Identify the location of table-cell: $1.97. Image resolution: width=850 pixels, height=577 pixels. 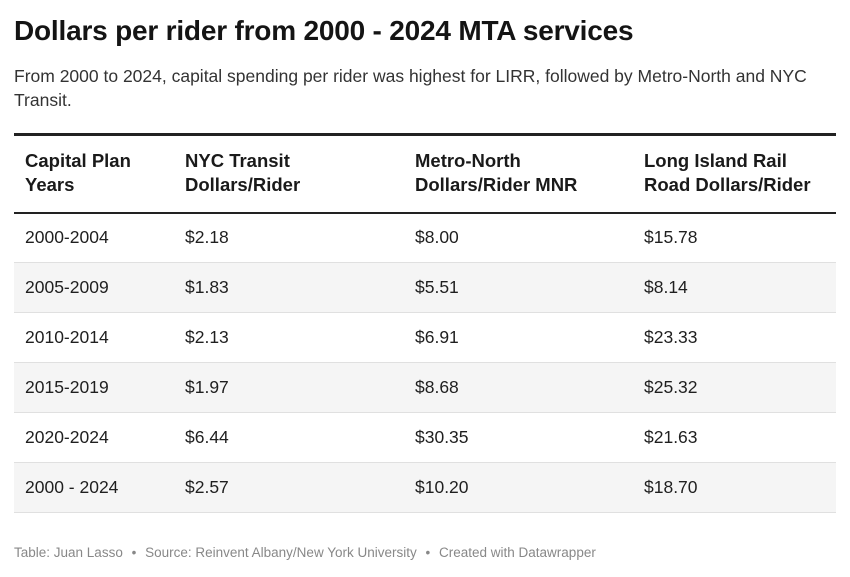
(289, 387).